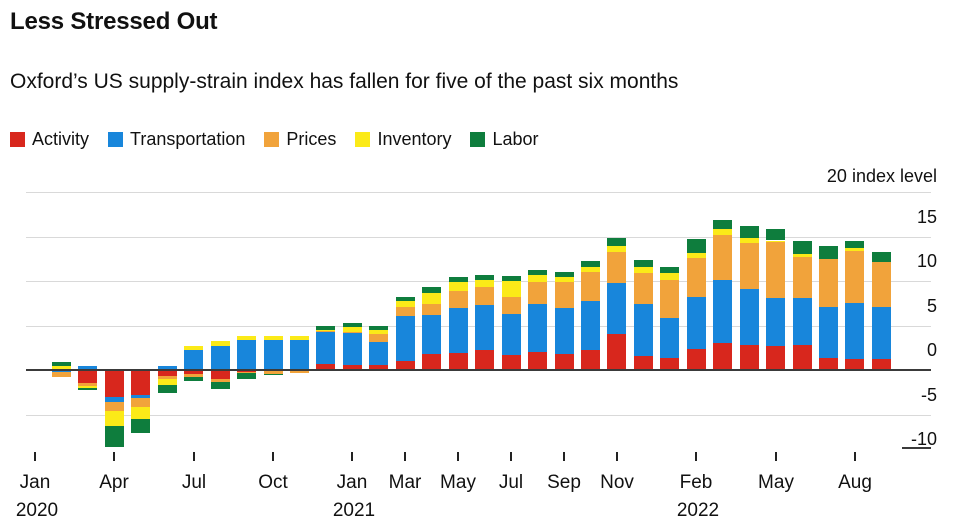  Describe the element at coordinates (669, 298) in the screenshot. I see `bar-segment-prices-jan-2022` at that location.